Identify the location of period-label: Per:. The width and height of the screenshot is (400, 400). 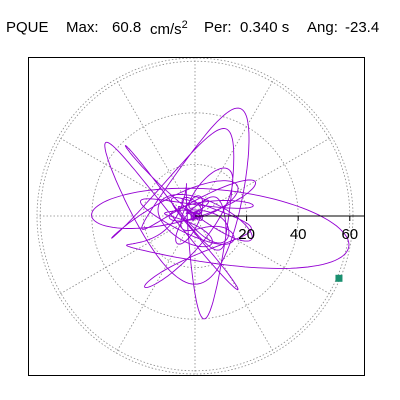
(218, 27).